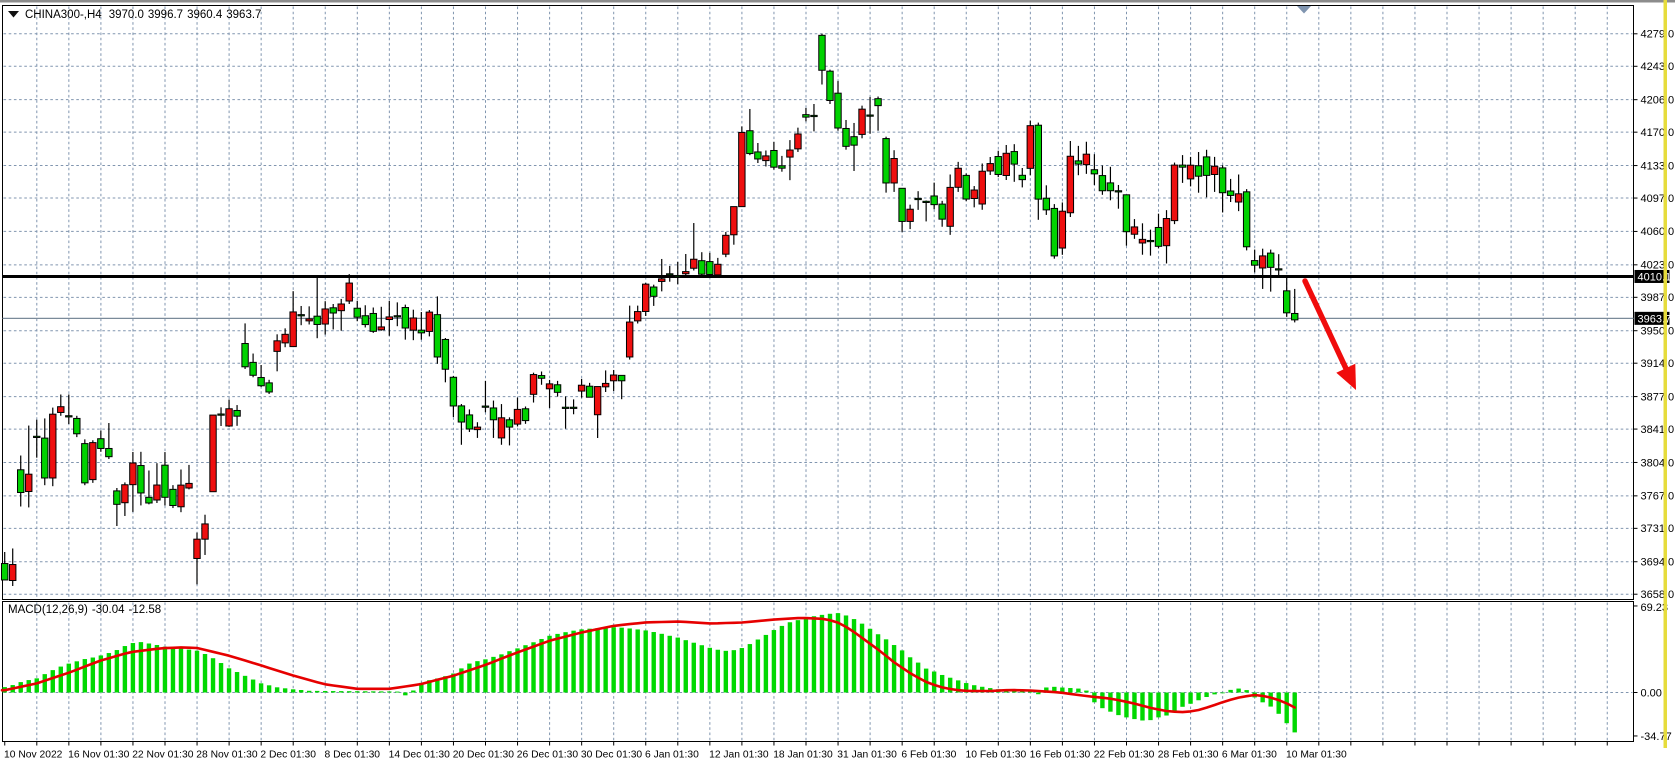  Describe the element at coordinates (1304, 10) in the screenshot. I see `chart-shift-marker-icon` at that location.